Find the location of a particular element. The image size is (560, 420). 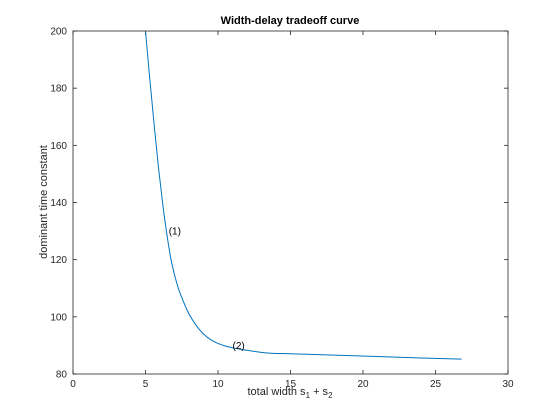

x-tick-label: 0 is located at coordinates (73, 384).